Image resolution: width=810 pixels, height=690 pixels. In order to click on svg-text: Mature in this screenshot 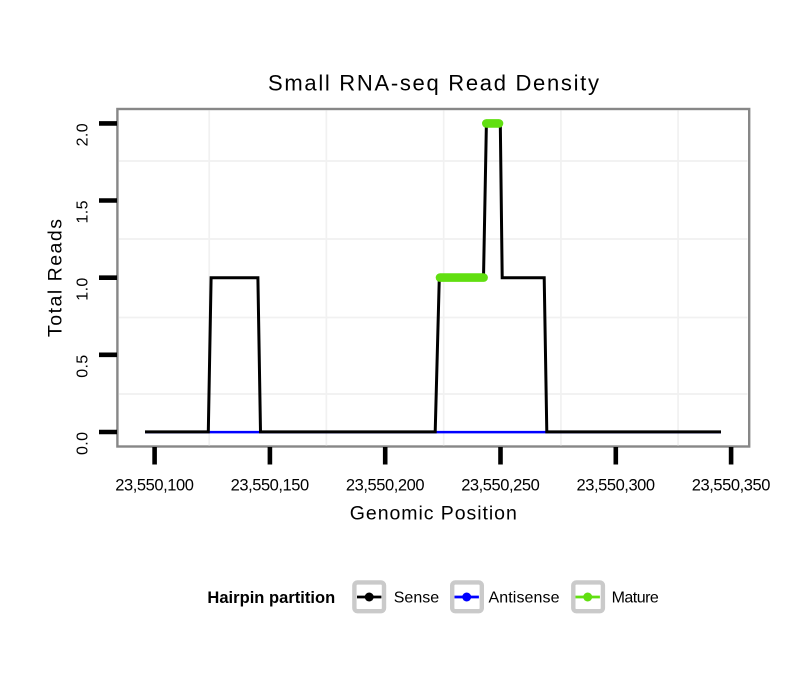, I will do `click(635, 597)`.